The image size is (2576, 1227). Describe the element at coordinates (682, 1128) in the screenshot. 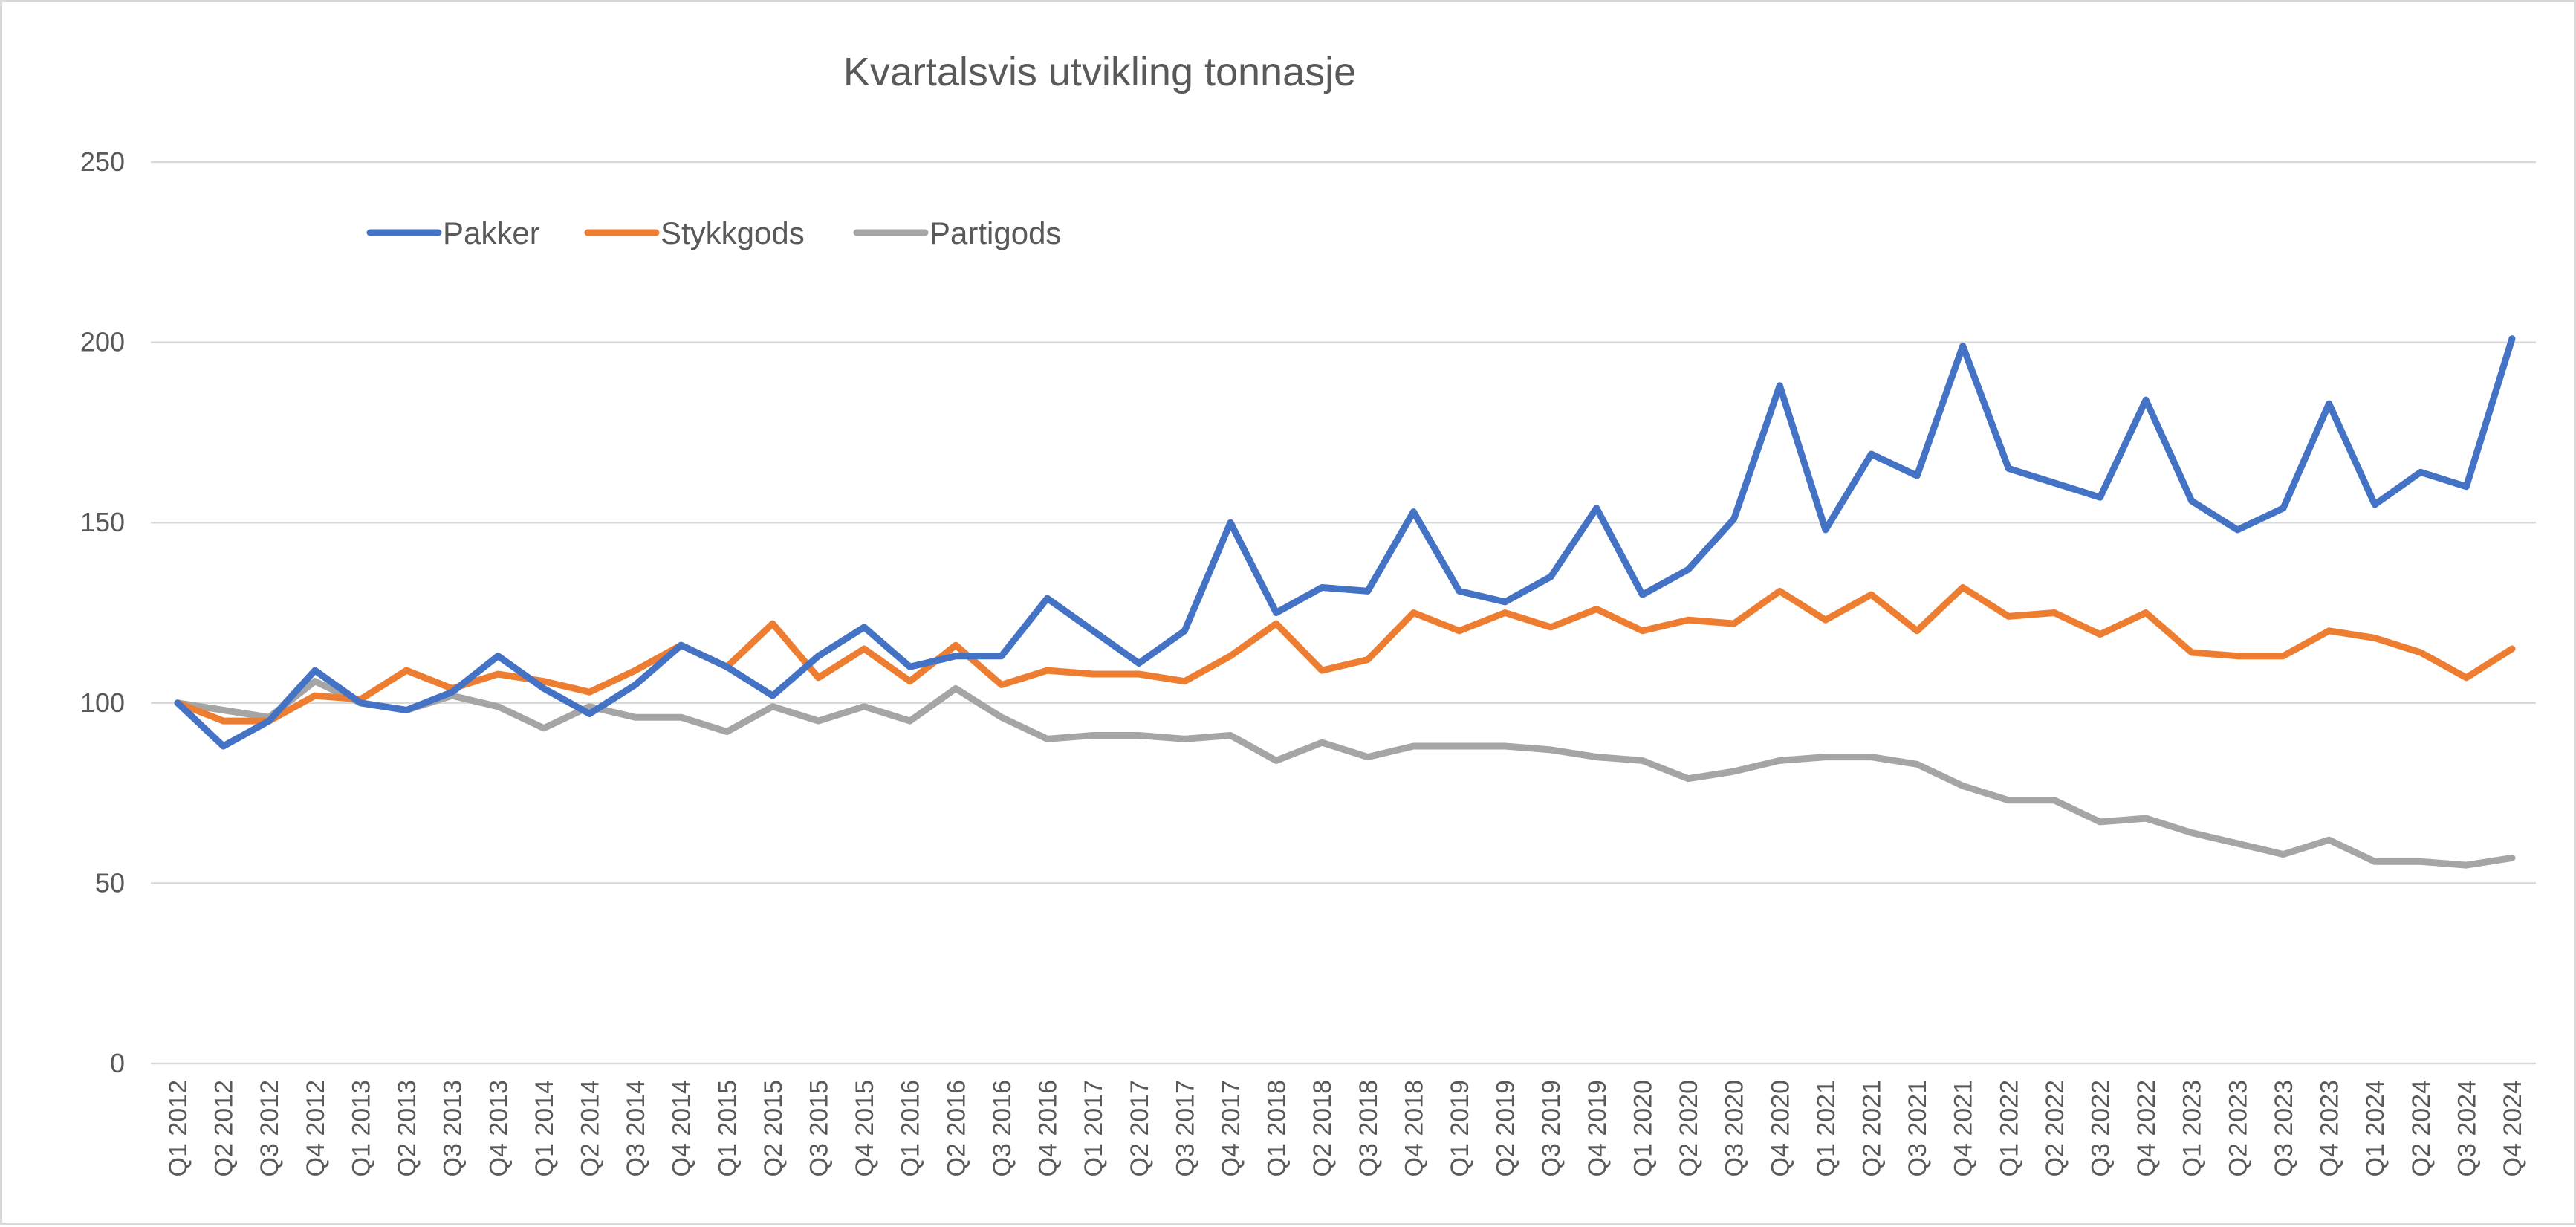

I see `x-tick-label: Q4 2014` at that location.